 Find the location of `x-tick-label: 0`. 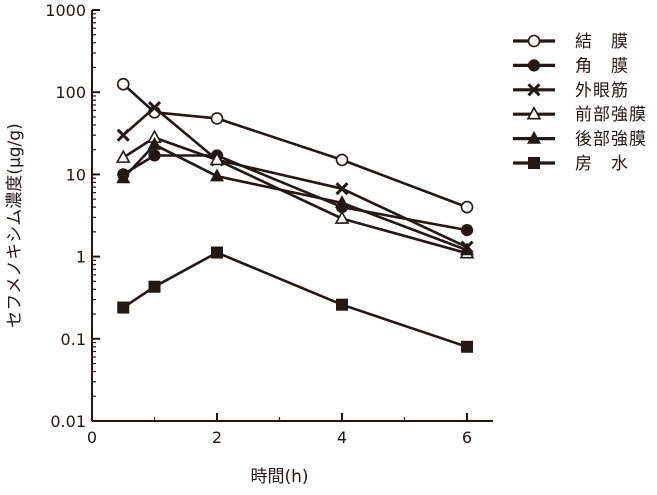

x-tick-label: 0 is located at coordinates (92, 437).